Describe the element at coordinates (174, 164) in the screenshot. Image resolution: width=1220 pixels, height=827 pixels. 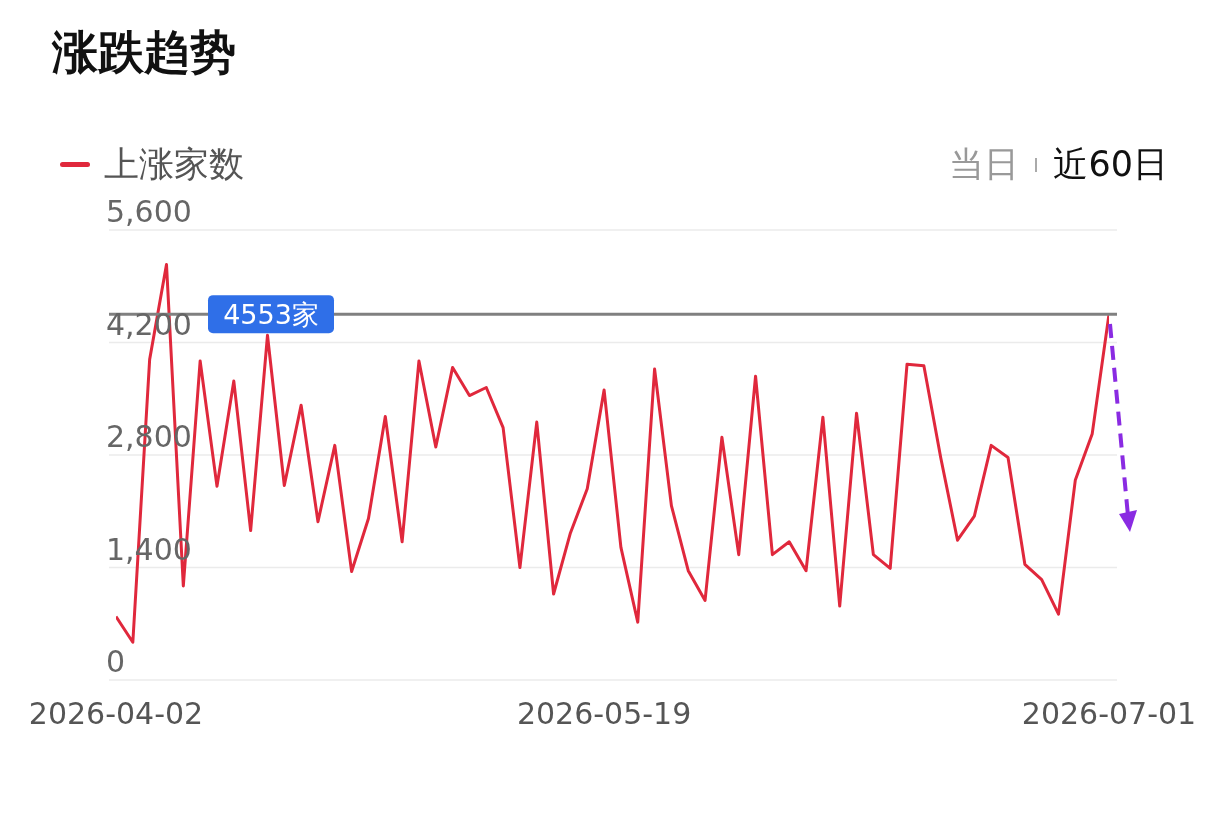
I see `legend-label: 上涨家数` at that location.